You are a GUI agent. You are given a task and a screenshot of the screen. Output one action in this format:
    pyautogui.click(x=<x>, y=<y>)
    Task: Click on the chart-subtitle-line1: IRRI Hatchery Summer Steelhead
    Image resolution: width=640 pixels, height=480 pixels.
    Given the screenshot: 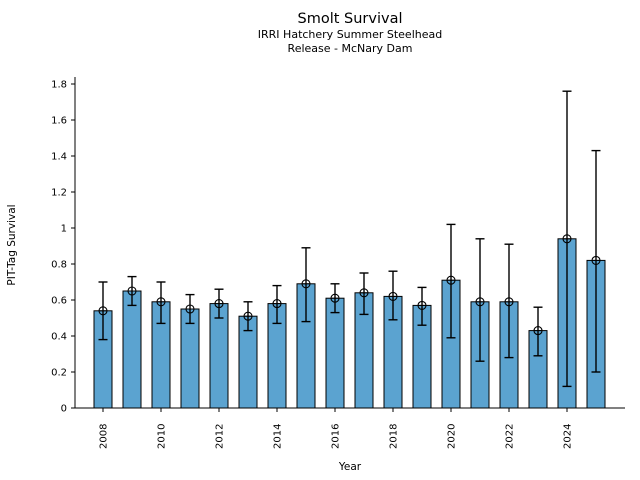 What is the action you would take?
    pyautogui.click(x=350, y=34)
    